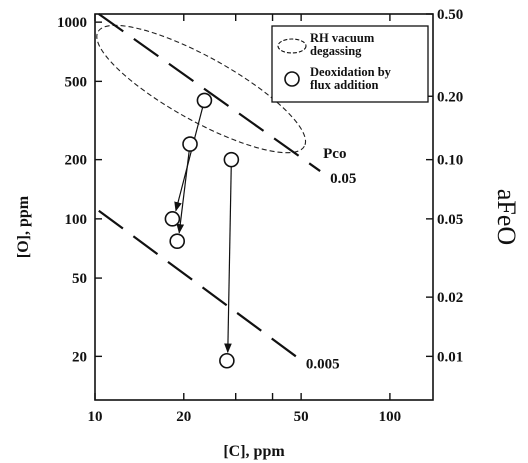  Describe the element at coordinates (450, 220) in the screenshot. I see `right-tick-label: 0.05` at that location.